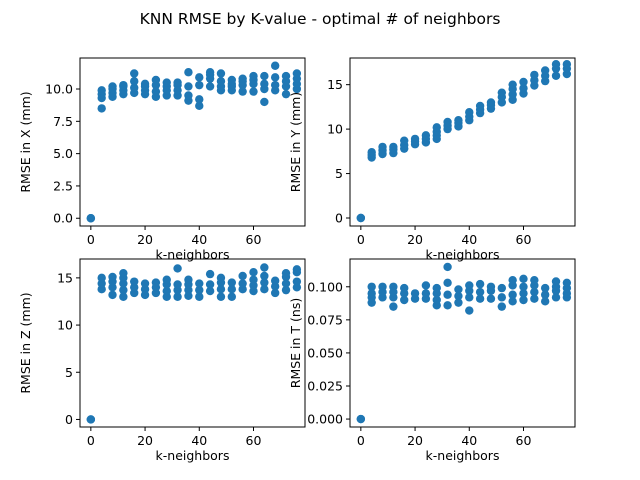  What do you see at coordinates (25, 141) in the screenshot?
I see `y-axis-label-x: RMSE in X (mm)` at bounding box center [25, 141].